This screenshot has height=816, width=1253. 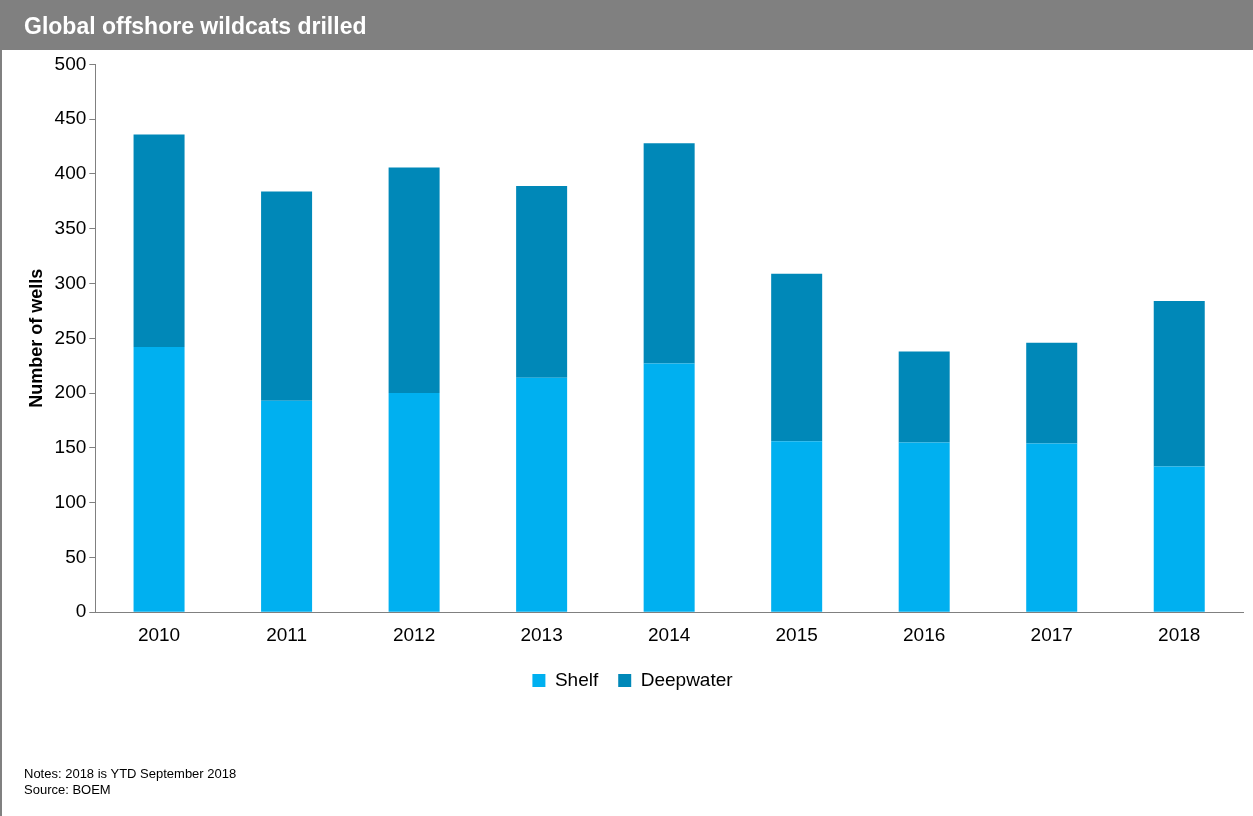 I want to click on y-tick-label: 250, so click(x=70, y=337).